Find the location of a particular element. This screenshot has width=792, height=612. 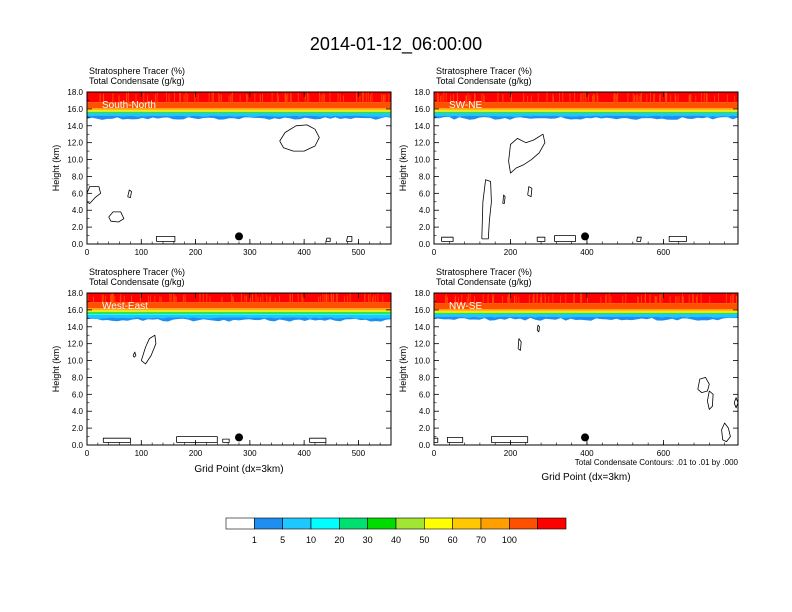

y-tick-label: 2.0 is located at coordinates (425, 428).